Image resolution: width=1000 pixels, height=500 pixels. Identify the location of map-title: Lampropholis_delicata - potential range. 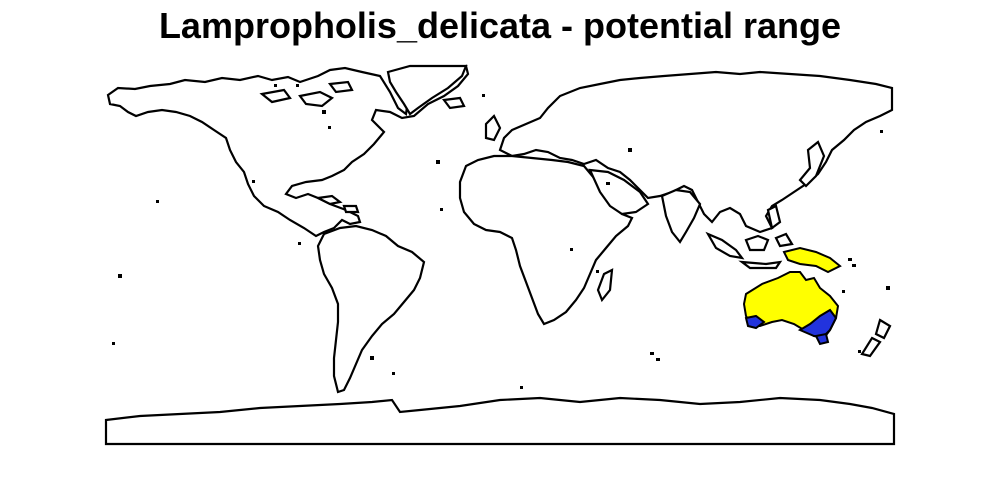
(500, 25).